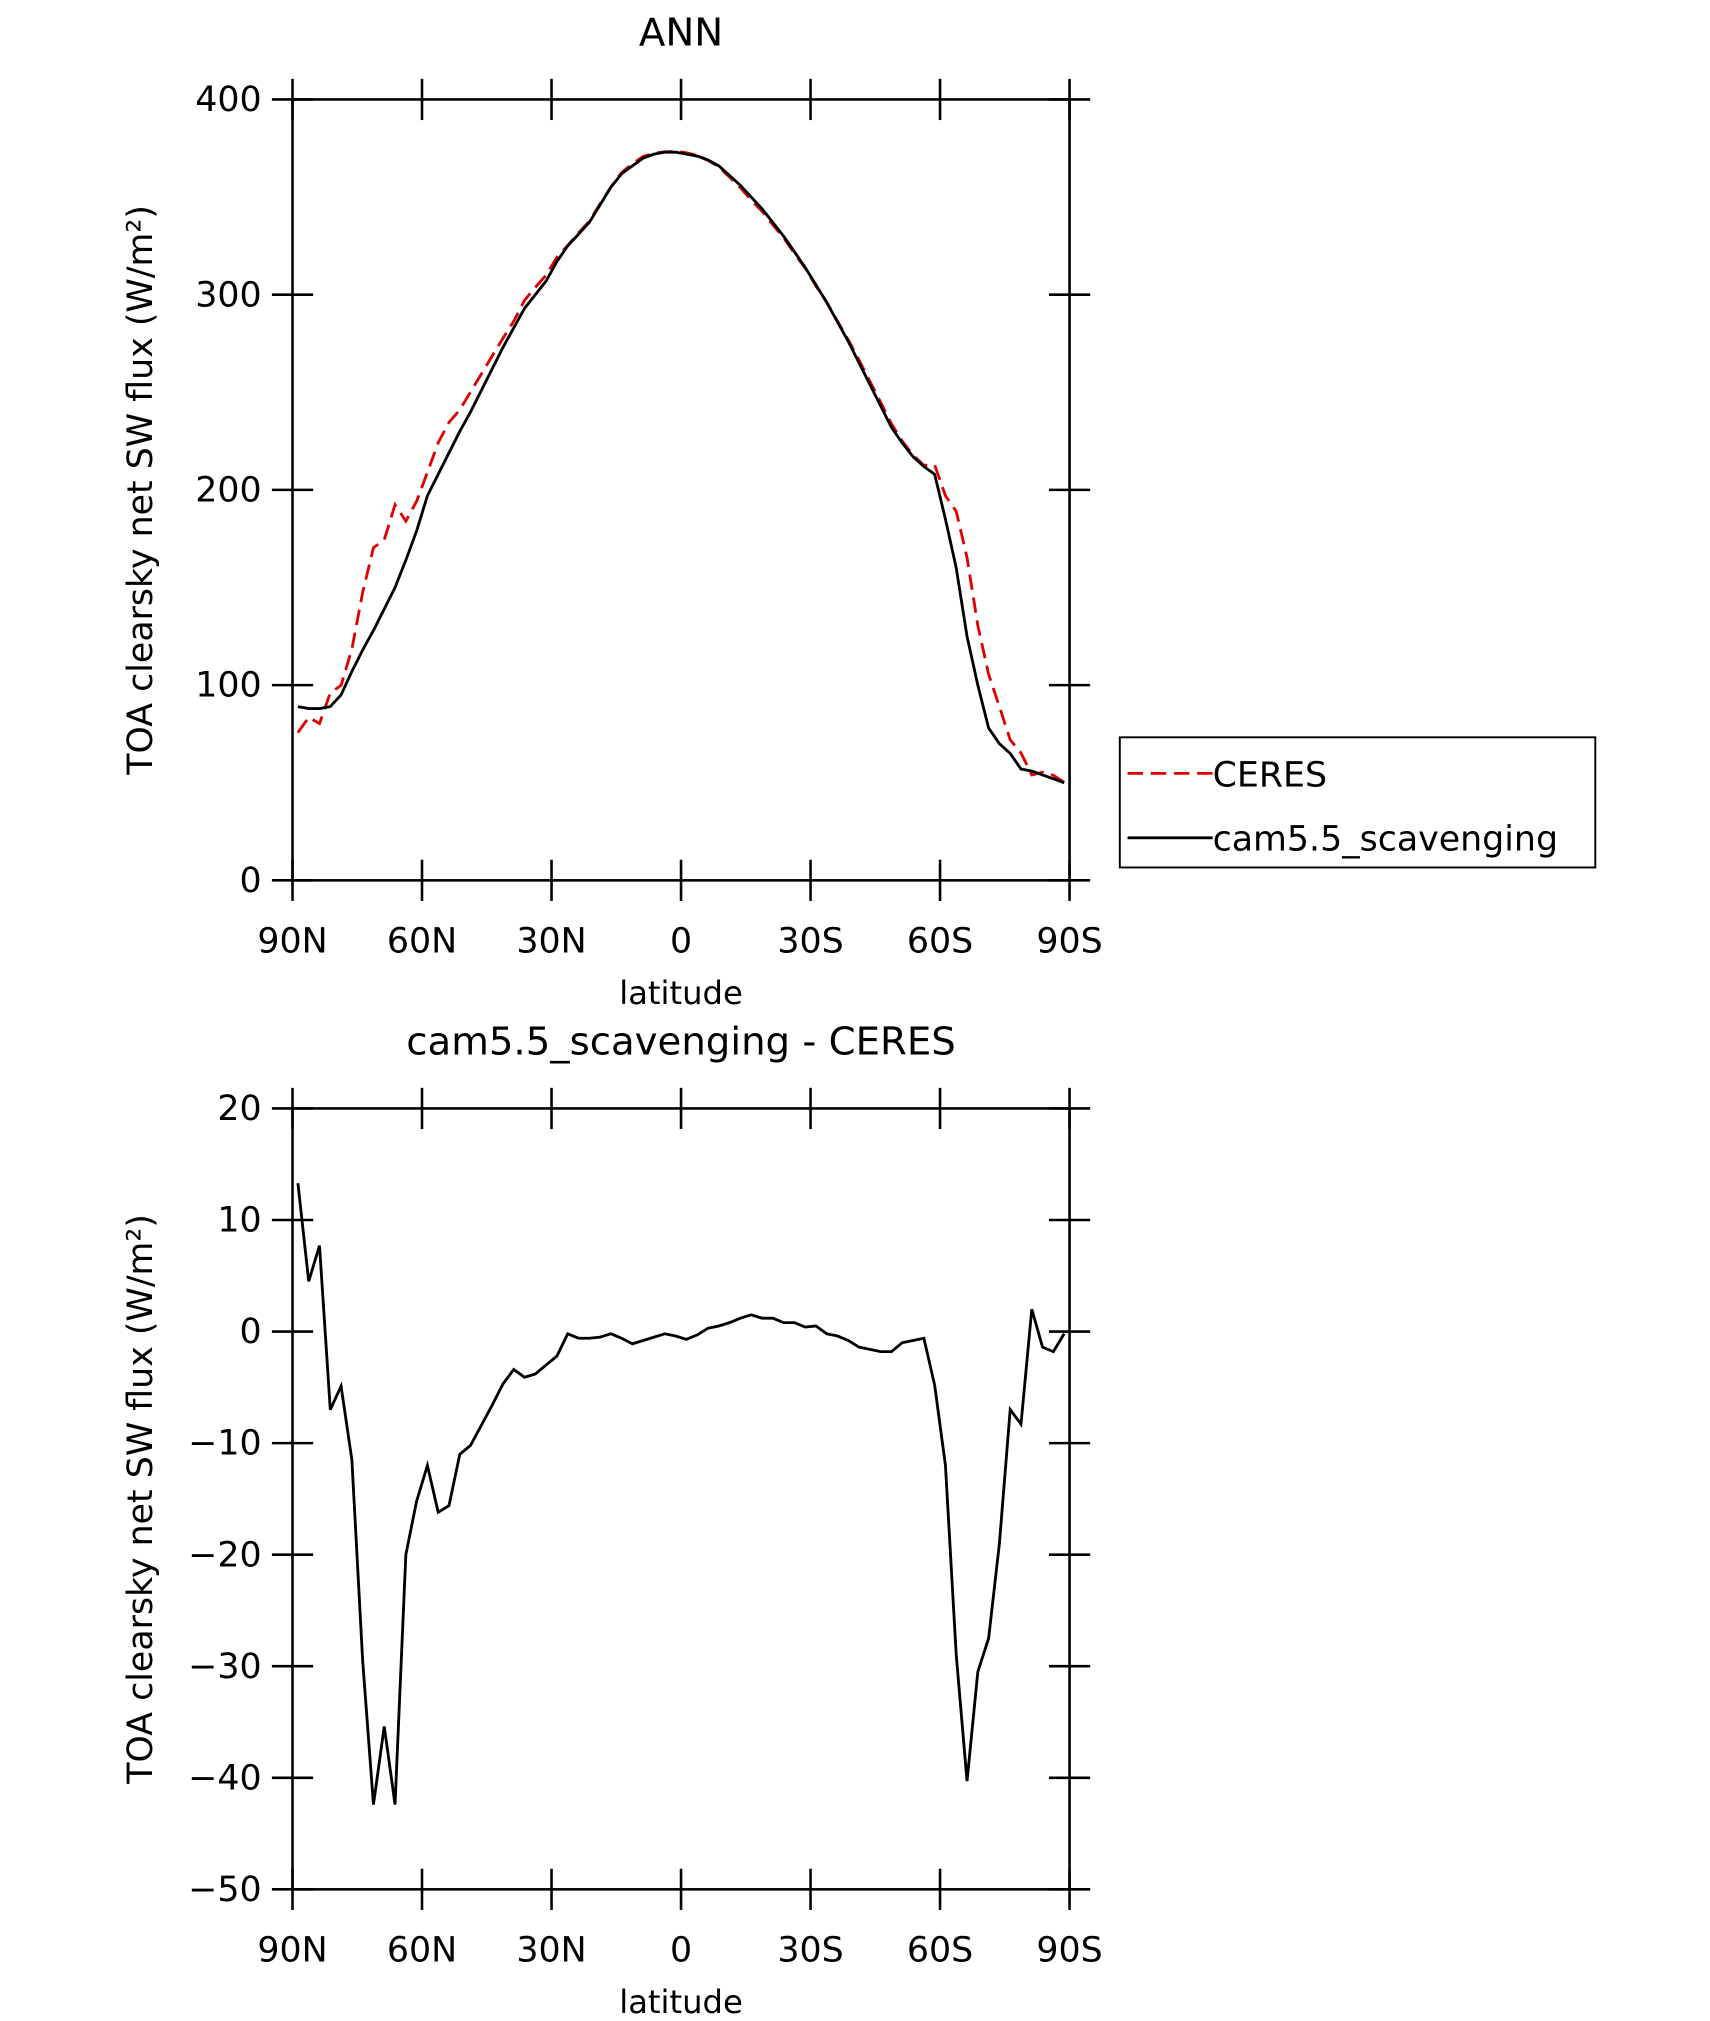 The image size is (1710, 2021). I want to click on y-tick-label: 400, so click(228, 100).